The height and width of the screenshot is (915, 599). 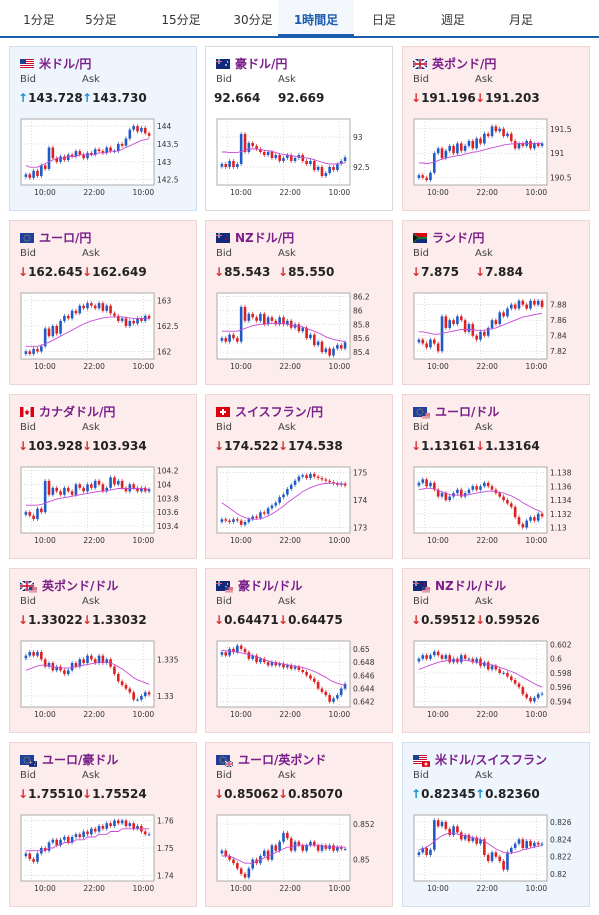 What do you see at coordinates (91, 775) in the screenshot?
I see `ask-label: Ask` at bounding box center [91, 775].